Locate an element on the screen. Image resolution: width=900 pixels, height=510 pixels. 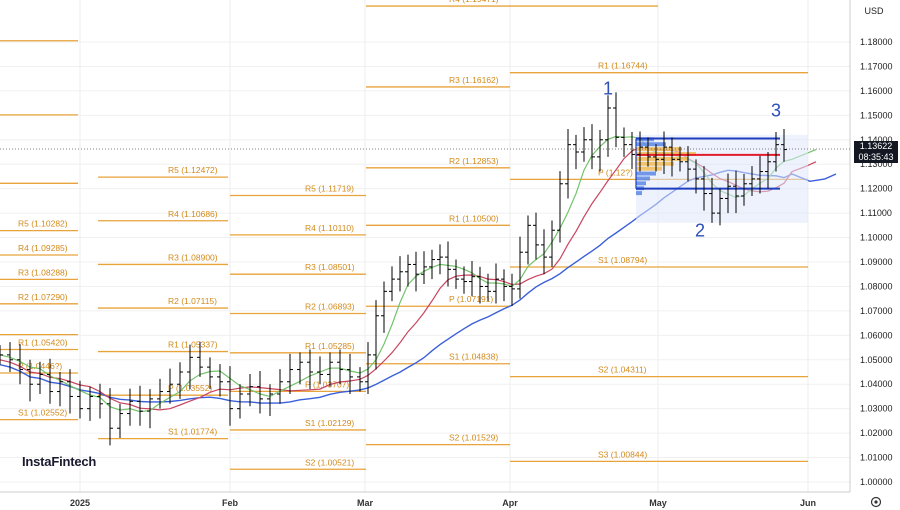
y-tick-label: 1.01000 is located at coordinates (876, 458).